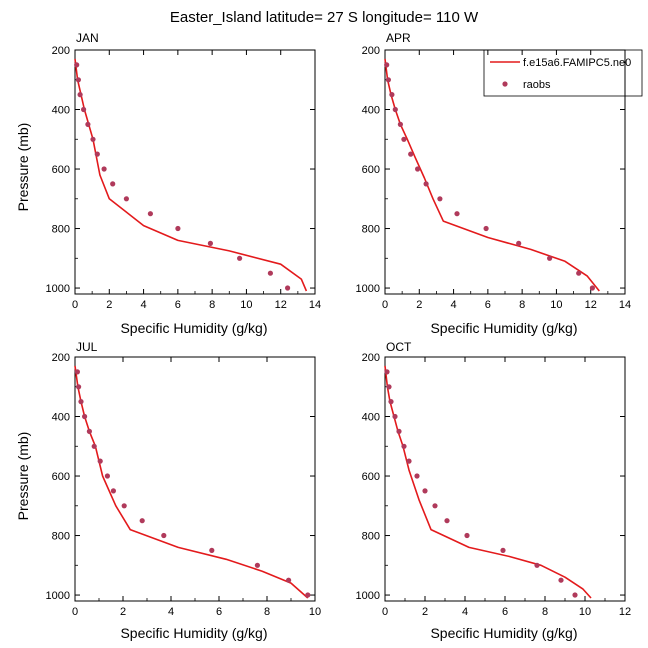 The height and width of the screenshot is (648, 648). Describe the element at coordinates (371, 537) in the screenshot. I see `y-tick-label-oct: 800` at that location.